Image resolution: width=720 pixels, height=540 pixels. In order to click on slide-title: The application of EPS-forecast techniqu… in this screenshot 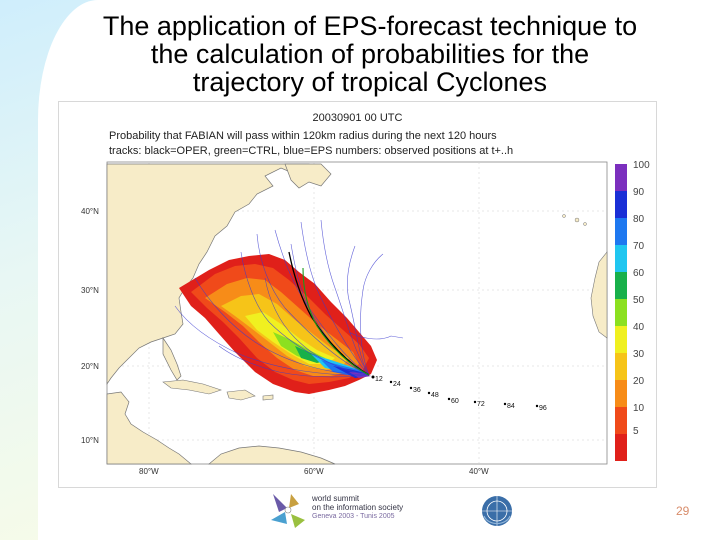, I will do `click(370, 54)`.